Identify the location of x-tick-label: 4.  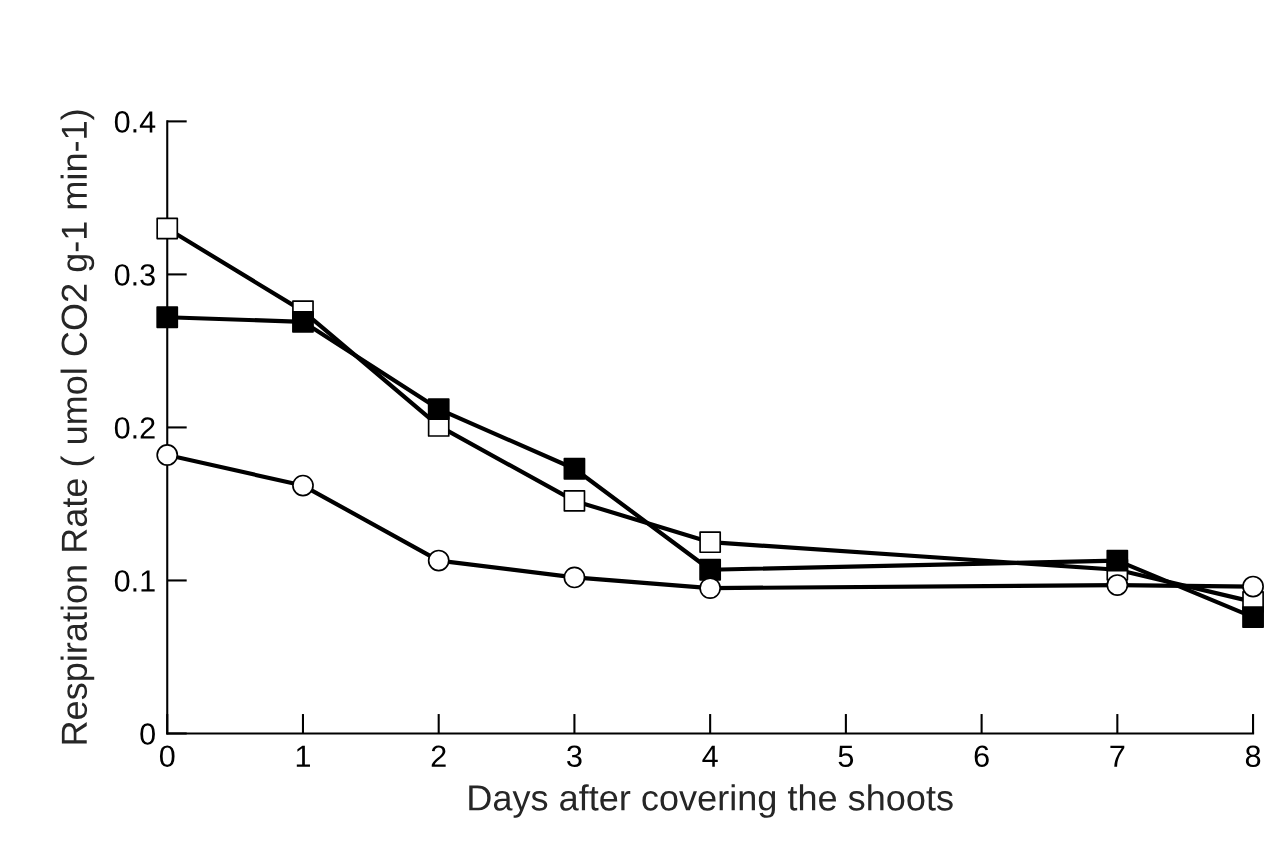
(710, 756).